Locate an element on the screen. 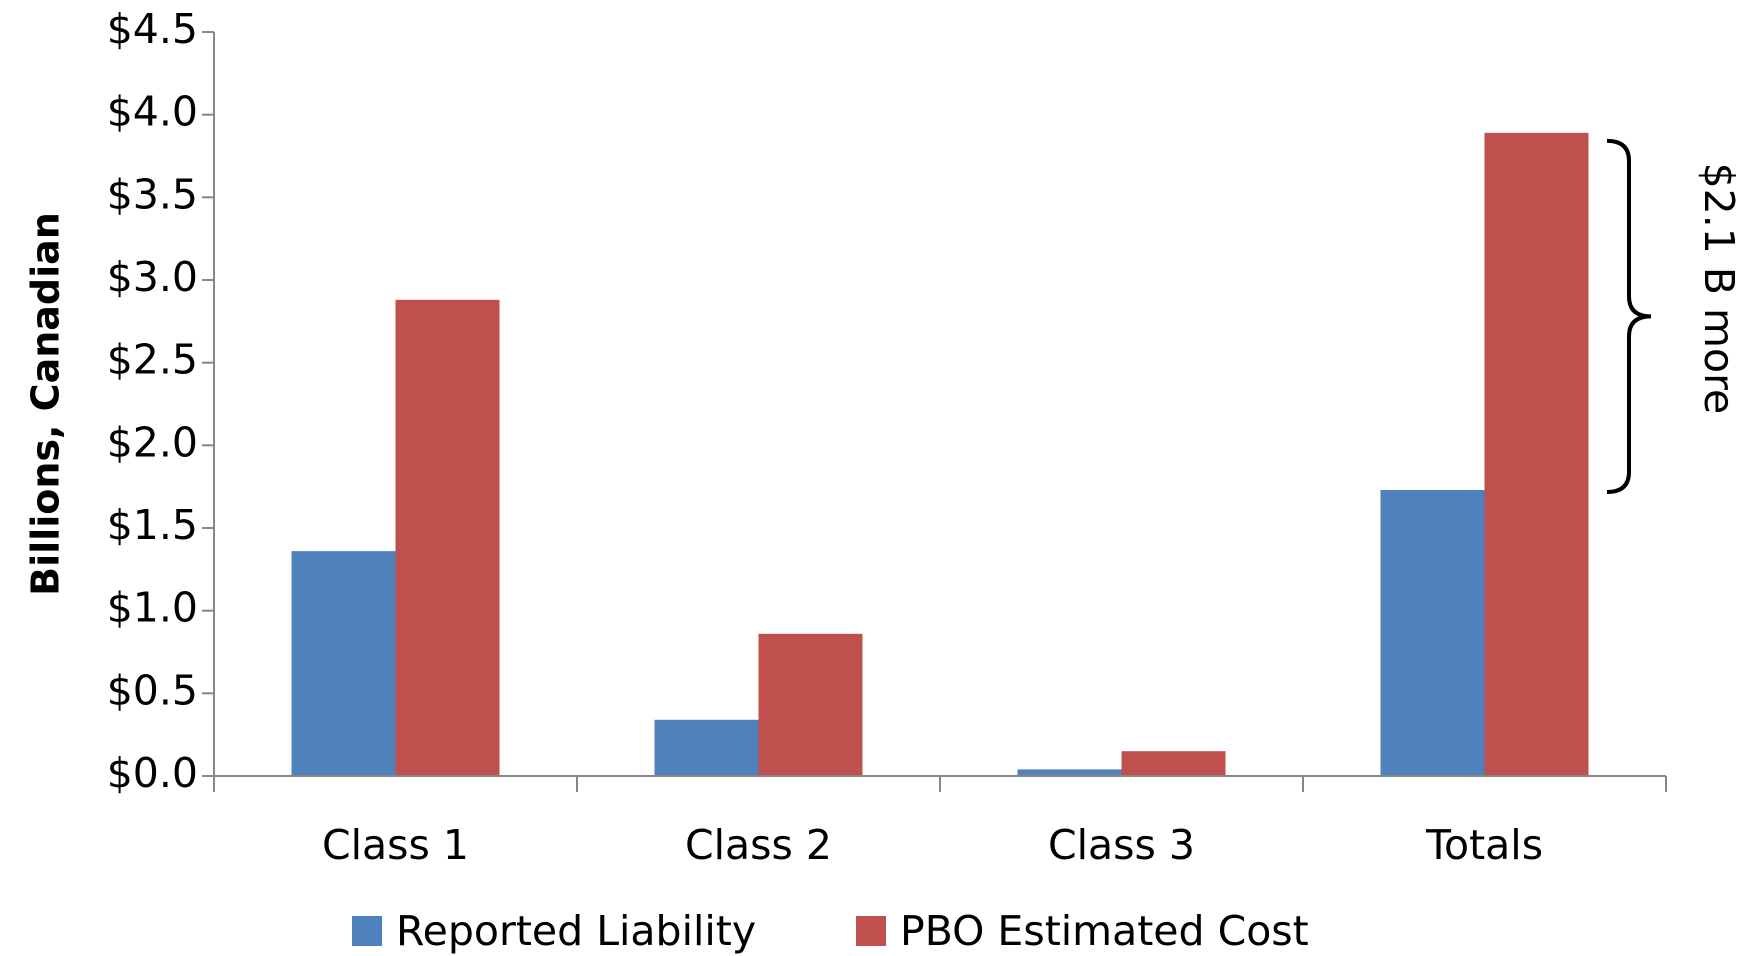 Image resolution: width=1764 pixels, height=956 pixels. y-tick-label: $0.5 is located at coordinates (152, 690).